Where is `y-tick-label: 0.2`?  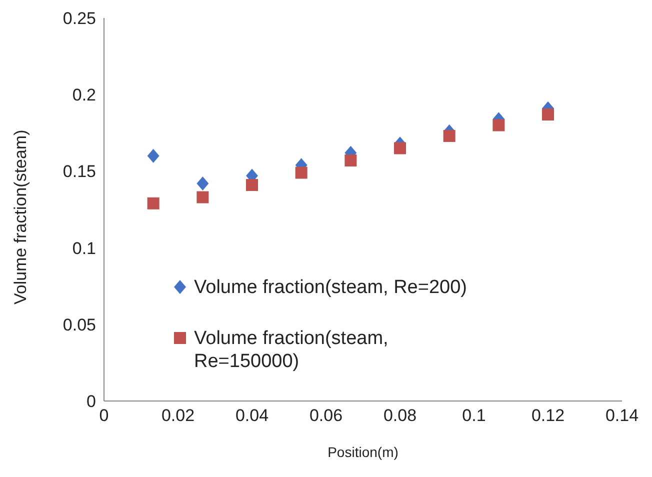 y-tick-label: 0.2 is located at coordinates (84, 95).